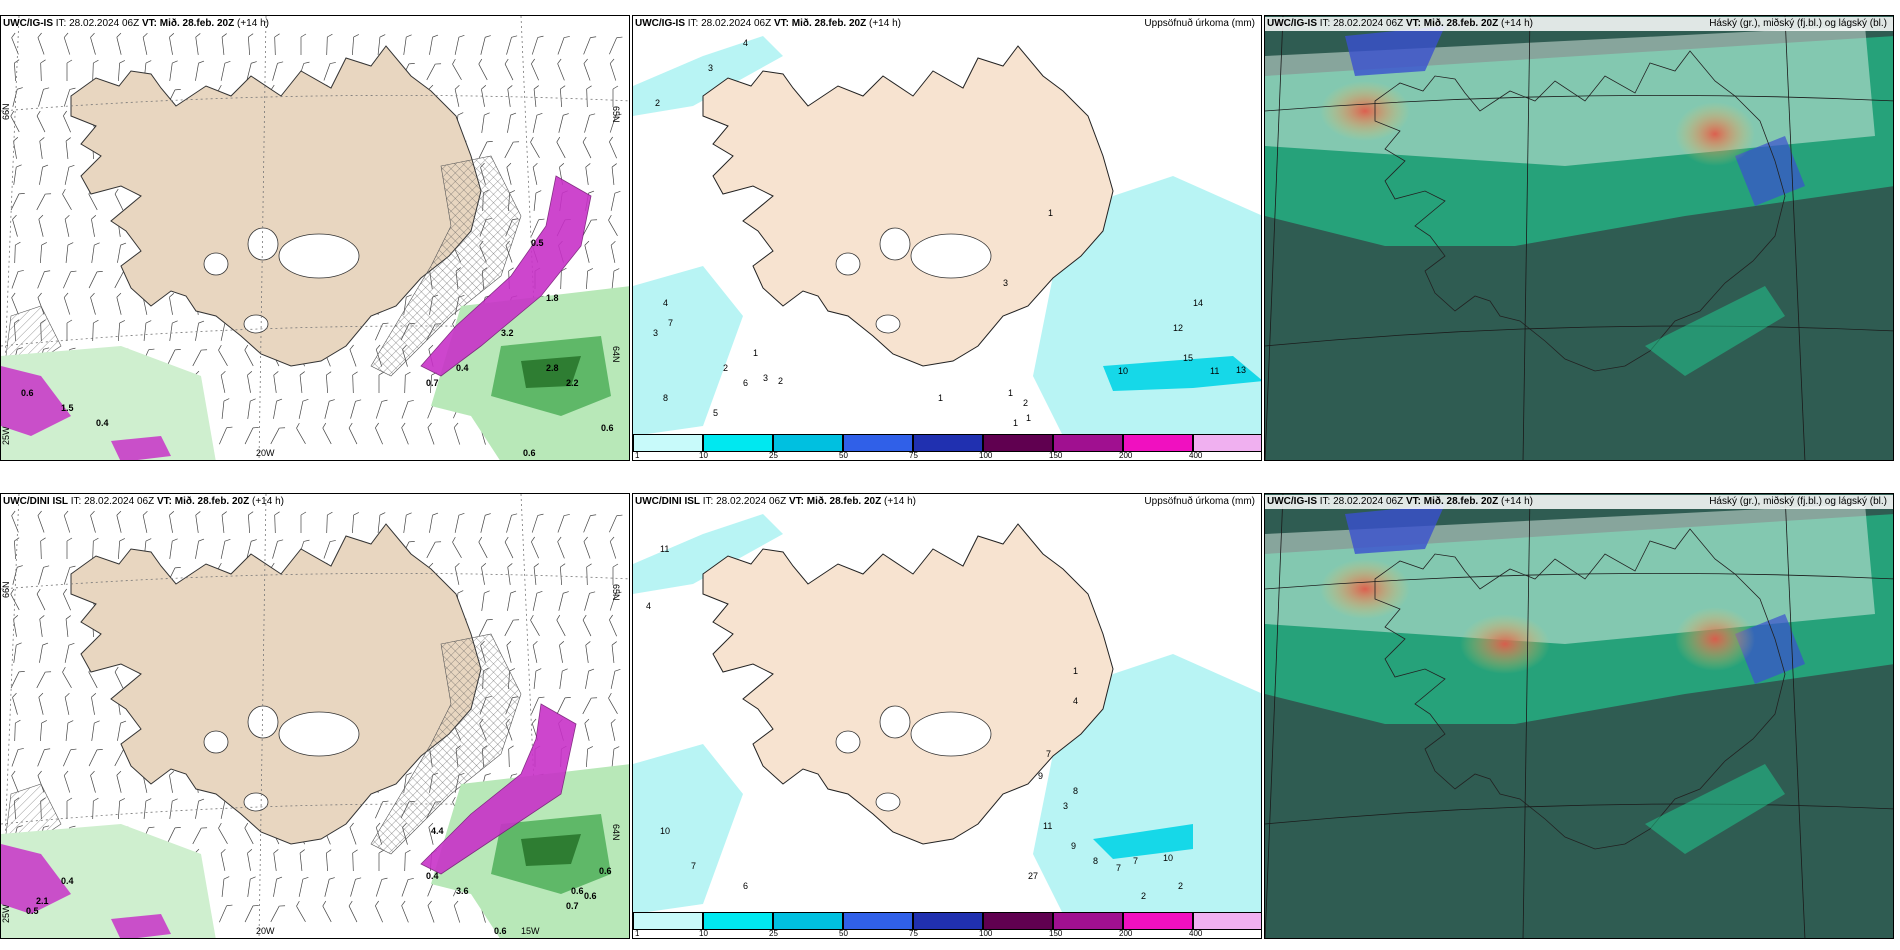 The image size is (1900, 950). I want to click on model-name: UWC/DINI ISL, so click(35, 501).